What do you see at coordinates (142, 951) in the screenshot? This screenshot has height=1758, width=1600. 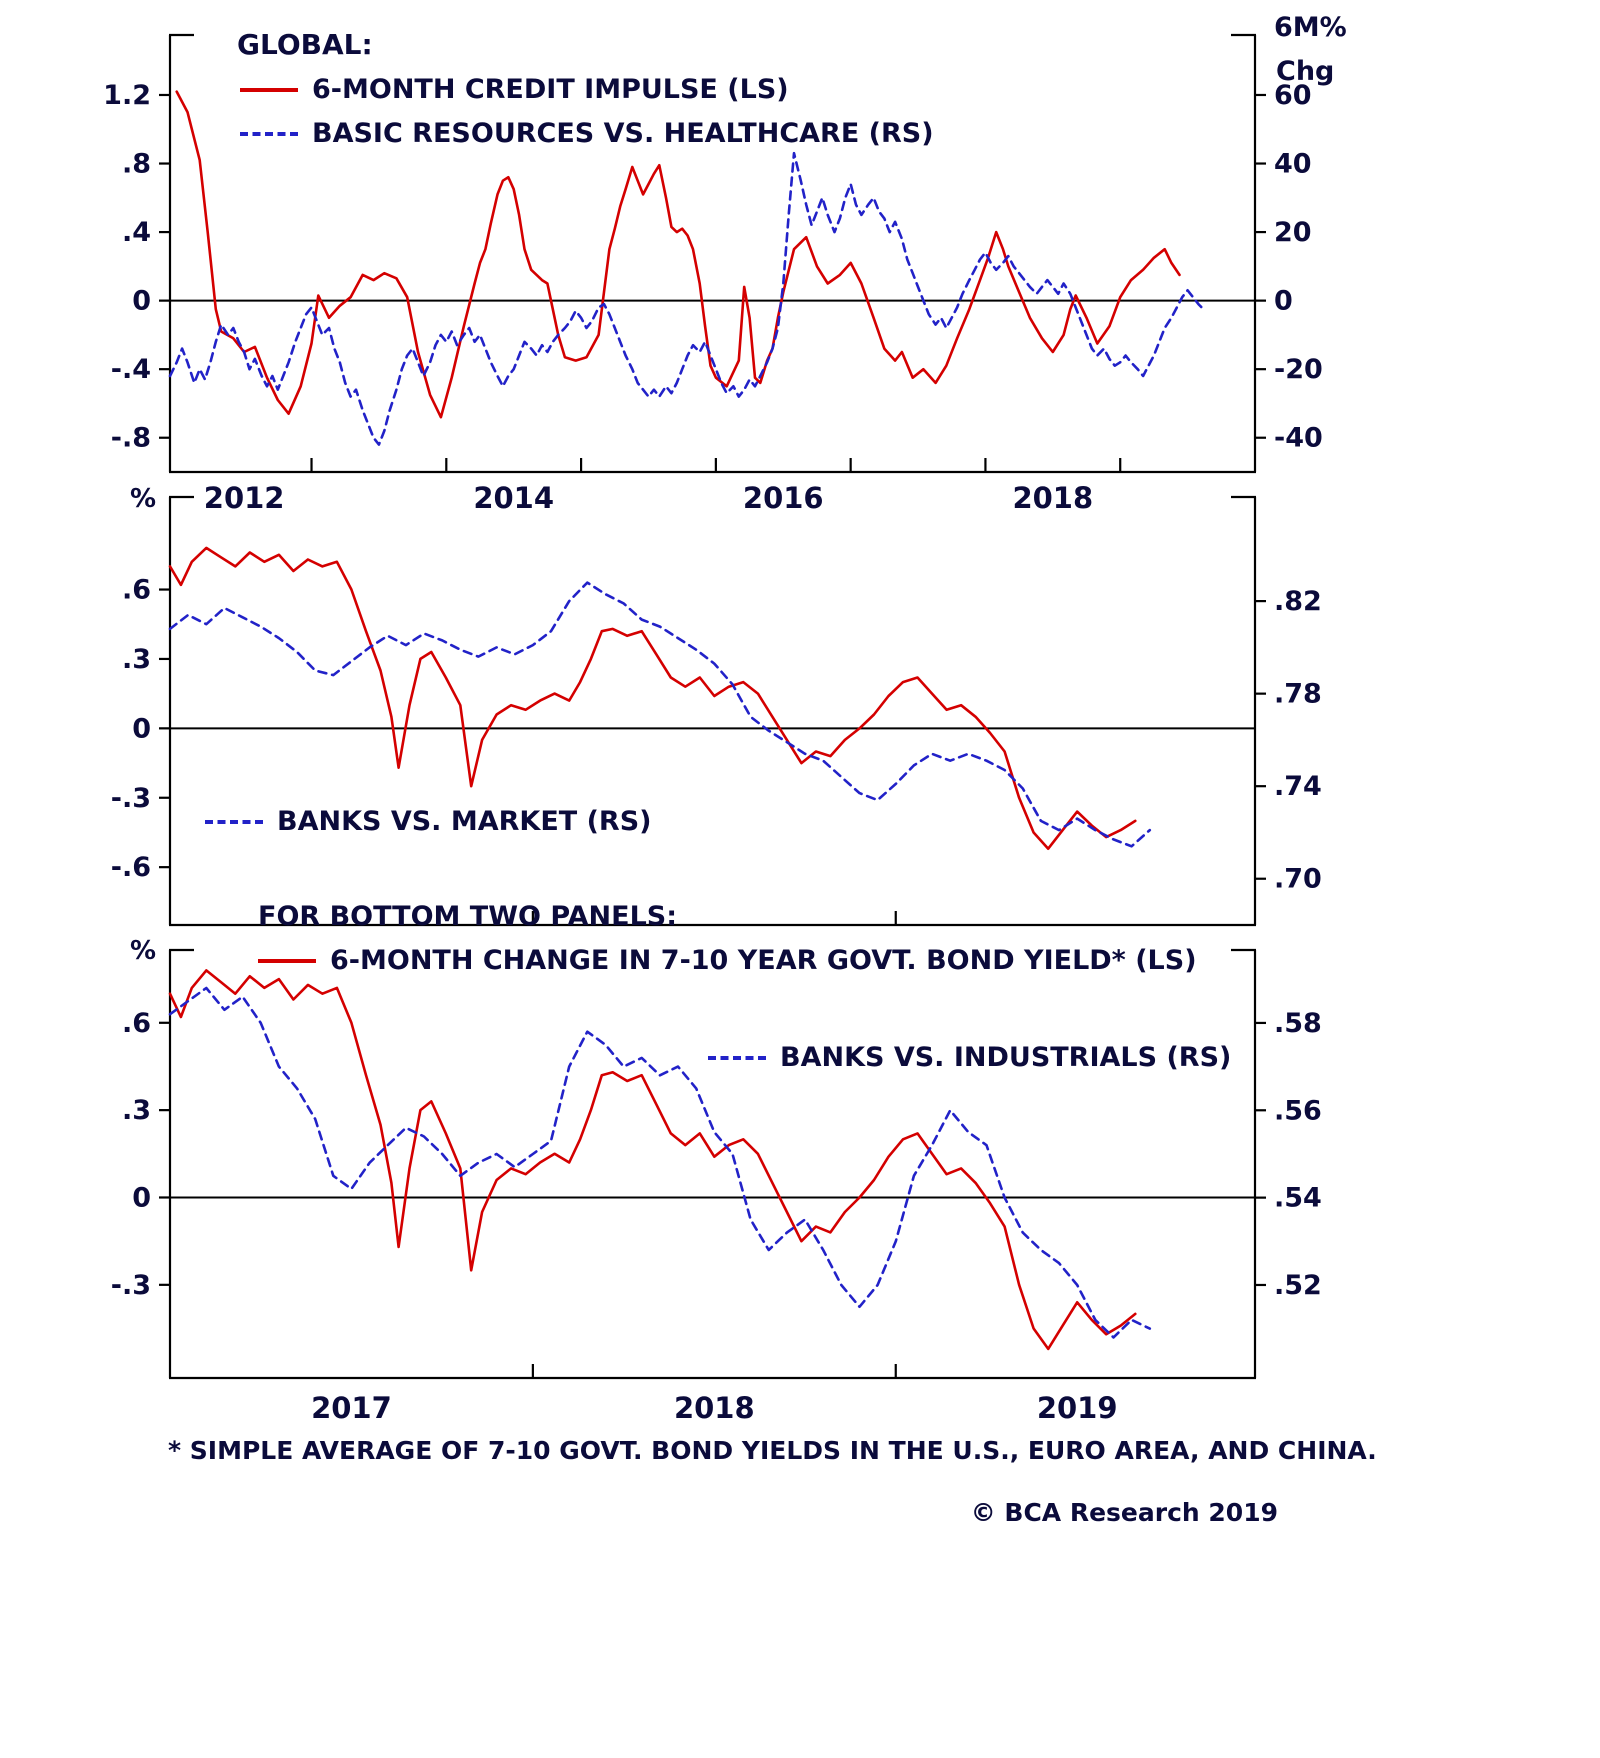 I see `panel3-left-axis-unit-label: %` at bounding box center [142, 951].